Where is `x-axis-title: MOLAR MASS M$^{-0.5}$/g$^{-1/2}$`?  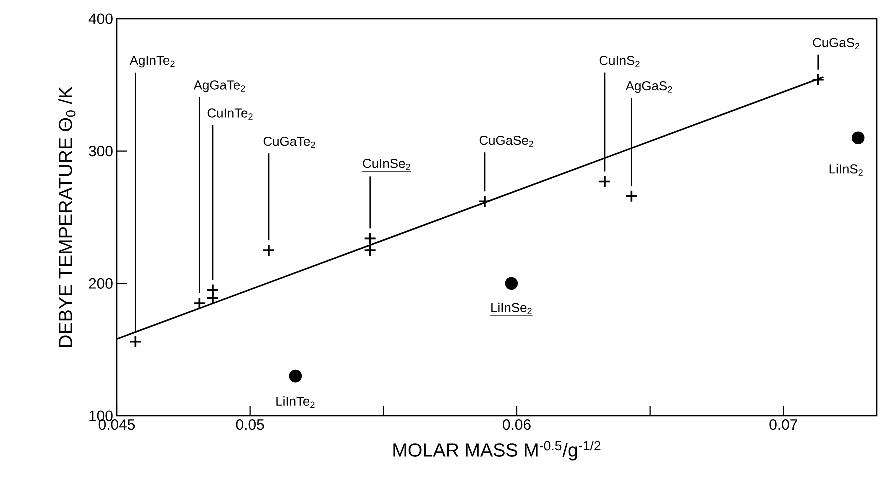
x-axis-title: MOLAR MASS M$^{-0.5}$/g$^{-1/2}$ is located at coordinates (497, 450).